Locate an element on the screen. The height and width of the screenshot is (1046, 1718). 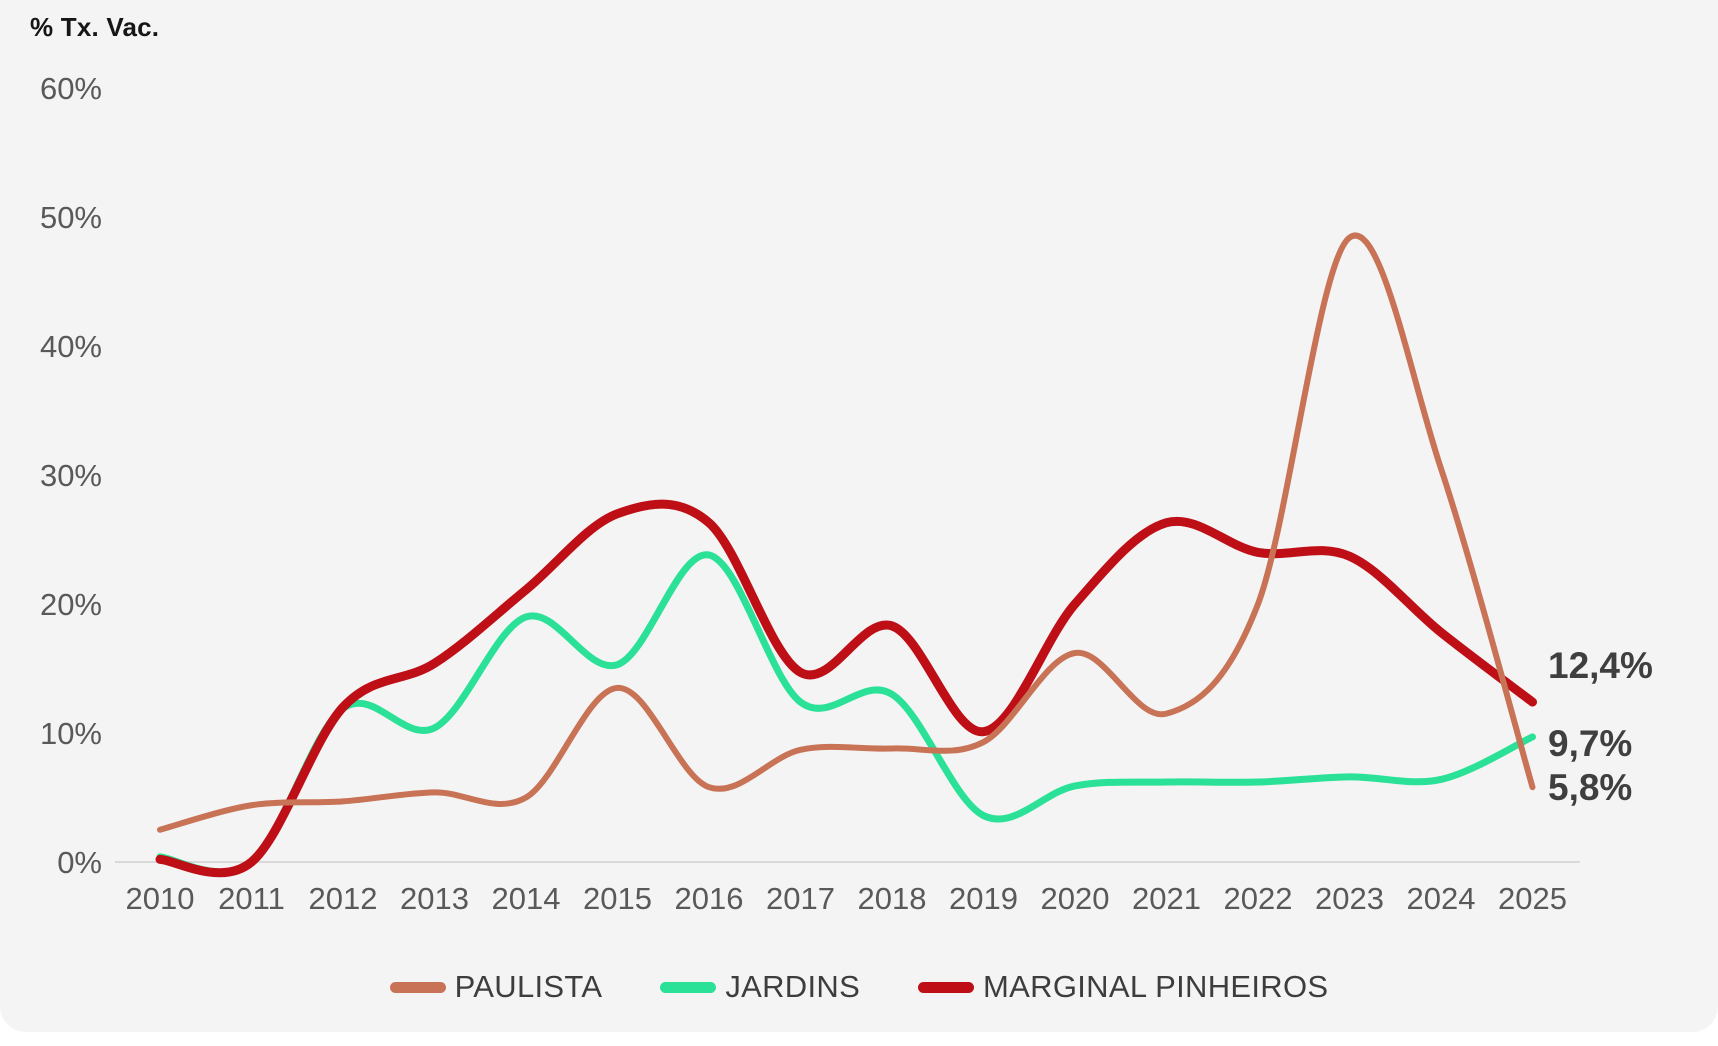
legend-item-jardins: JARDINS is located at coordinates (760, 987).